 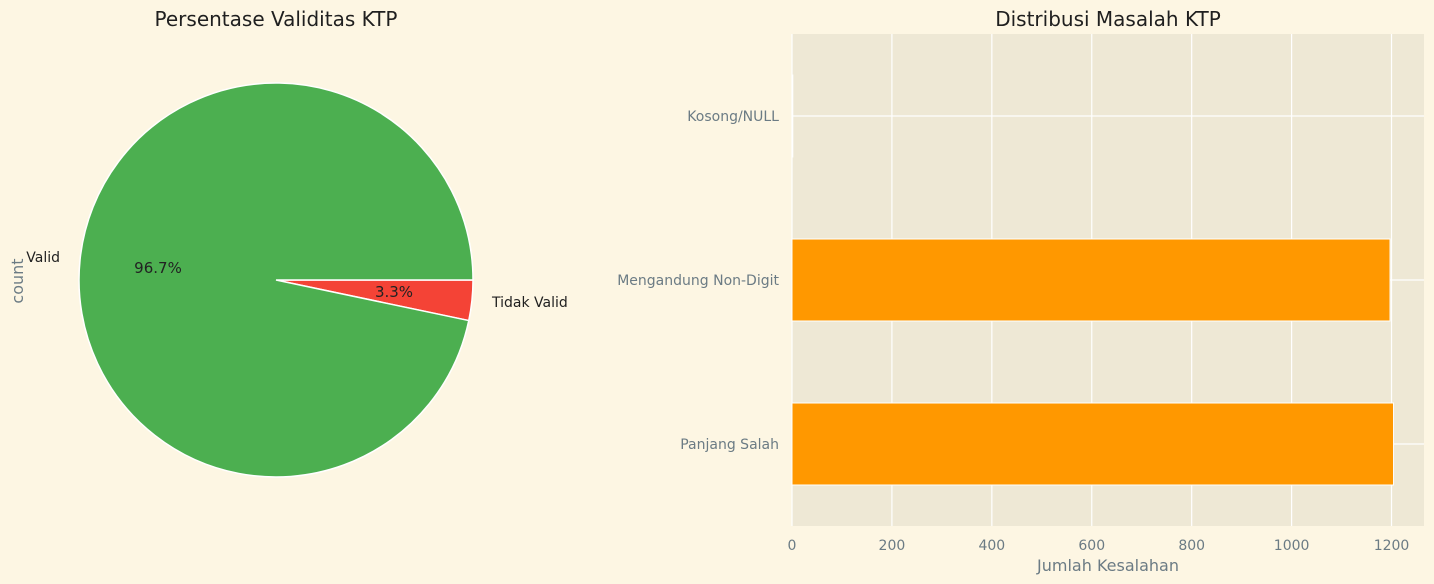 What do you see at coordinates (733, 117) in the screenshot?
I see `y-tick-label: Kosong/NULL` at bounding box center [733, 117].